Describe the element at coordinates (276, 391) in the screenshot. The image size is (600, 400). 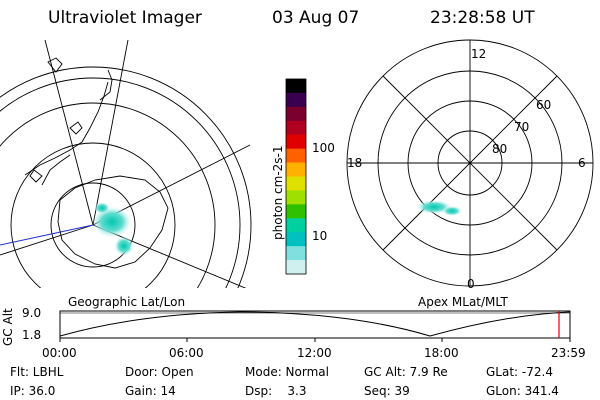
I see `dsp-readout: Dsp: 3.3` at that location.